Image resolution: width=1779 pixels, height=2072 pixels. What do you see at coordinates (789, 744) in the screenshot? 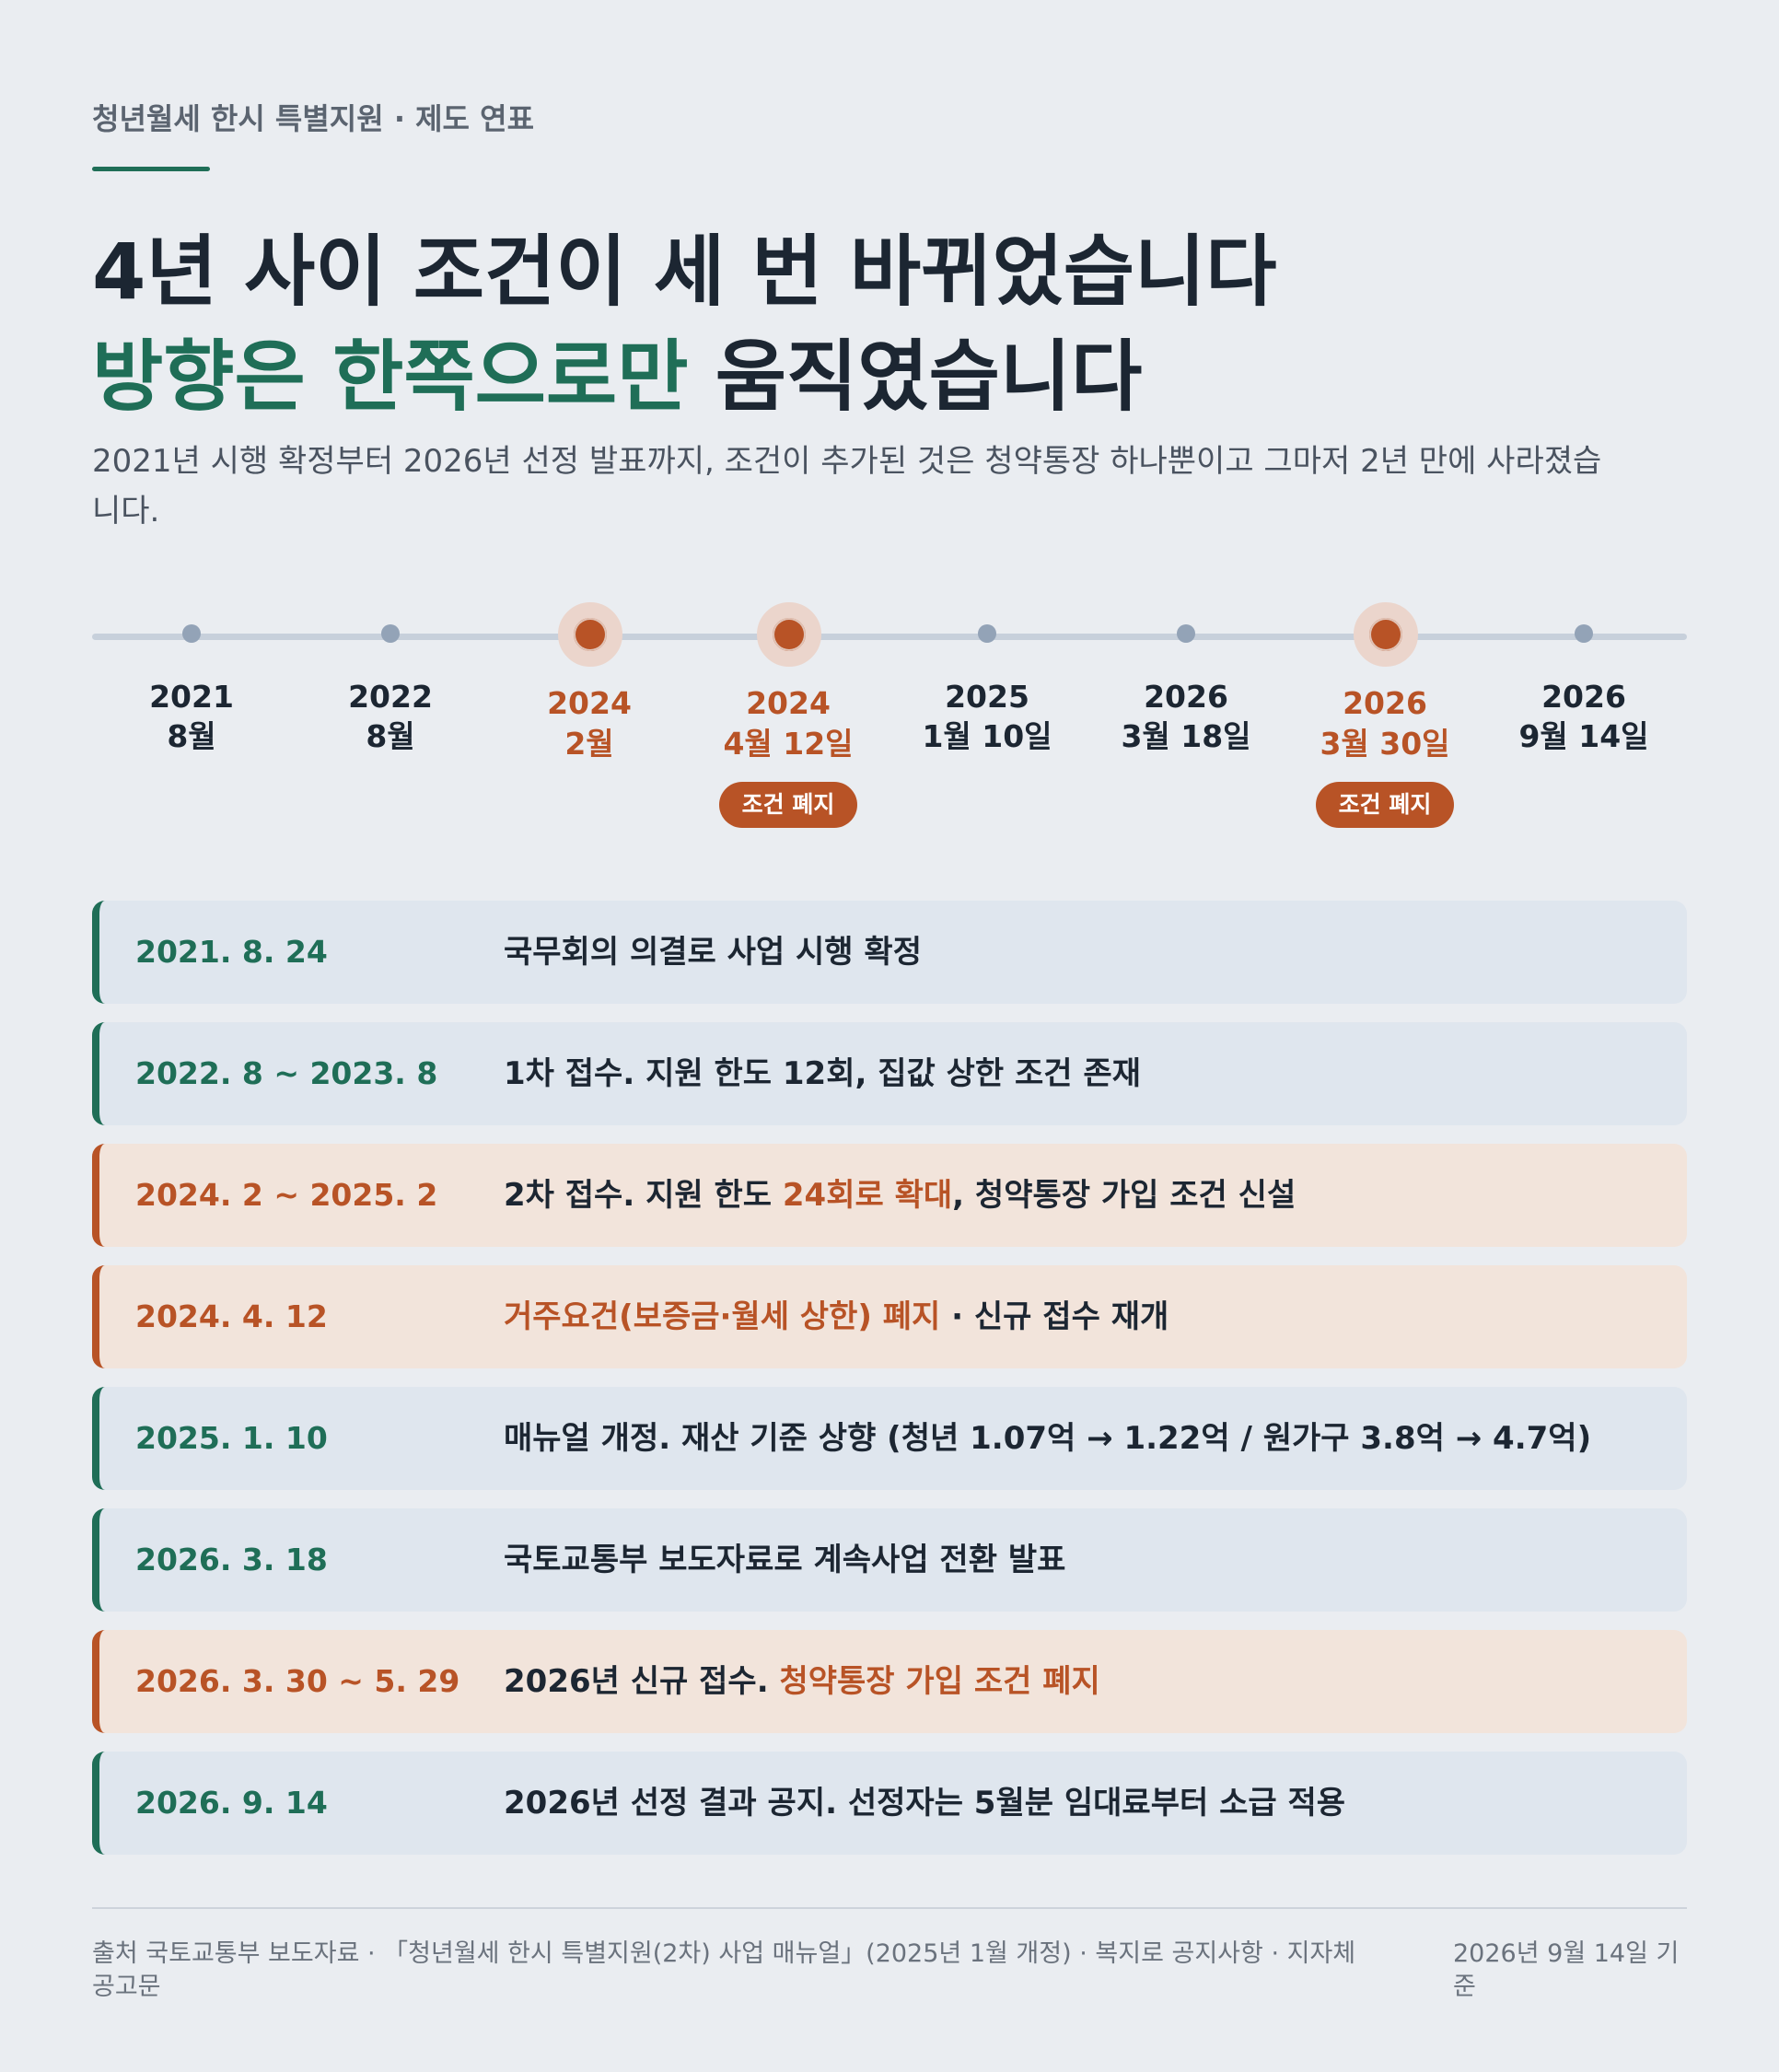
I see `timeline-date: 4월 12일` at bounding box center [789, 744].